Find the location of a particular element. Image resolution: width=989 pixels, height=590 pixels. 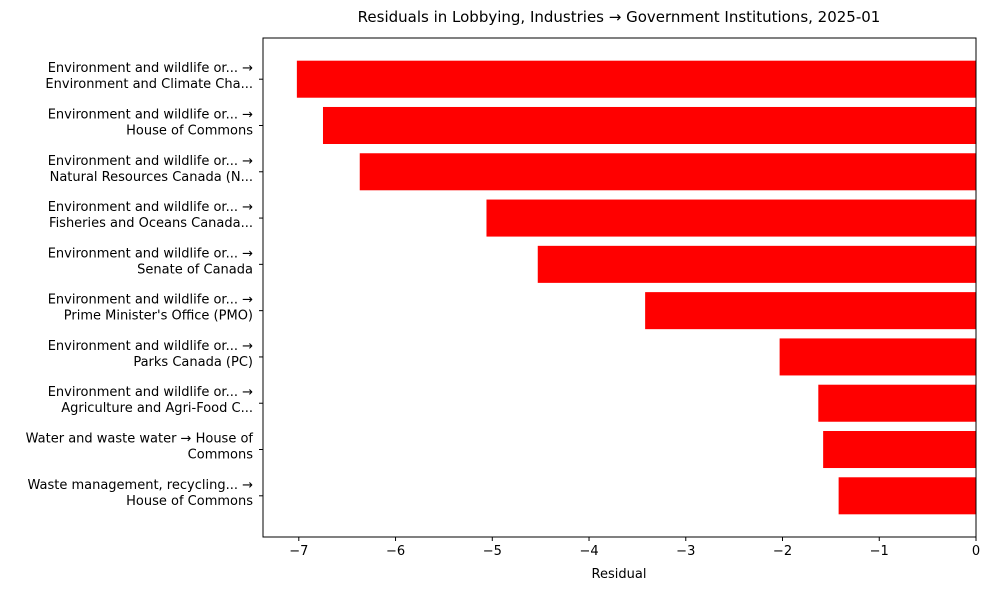

x-tick-label: −3 is located at coordinates (685, 551).